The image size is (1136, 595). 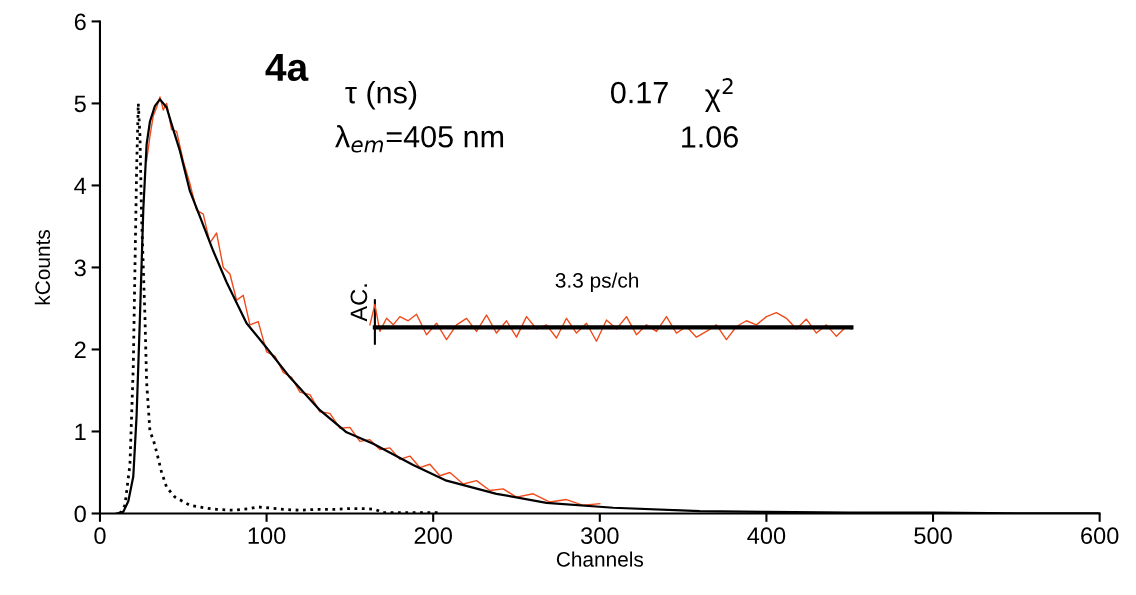 I want to click on annotation: χ$^{2}$, so click(x=719, y=95).